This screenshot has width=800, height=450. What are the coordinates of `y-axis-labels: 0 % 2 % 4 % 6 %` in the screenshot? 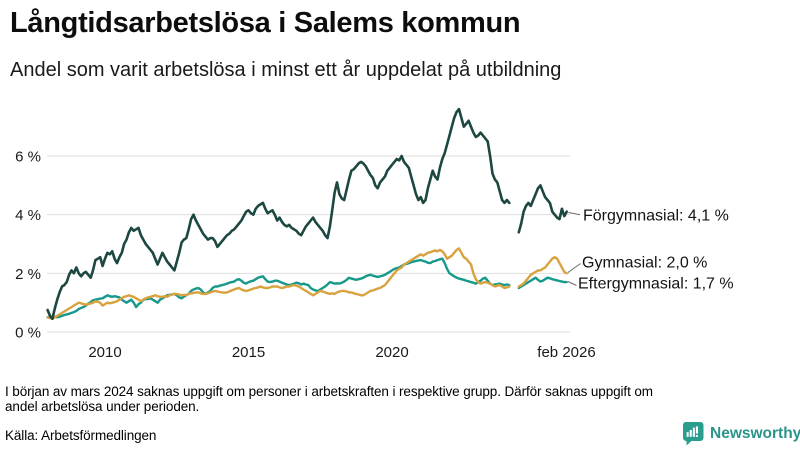 It's located at (28, 245).